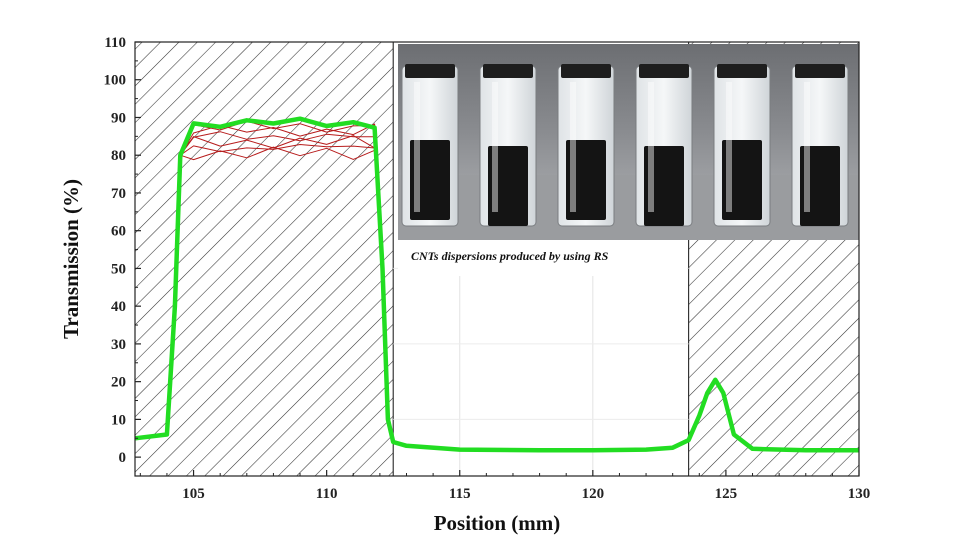 This screenshot has height=547, width=956. Describe the element at coordinates (625, 145) in the screenshot. I see `cuvettes-group` at that location.